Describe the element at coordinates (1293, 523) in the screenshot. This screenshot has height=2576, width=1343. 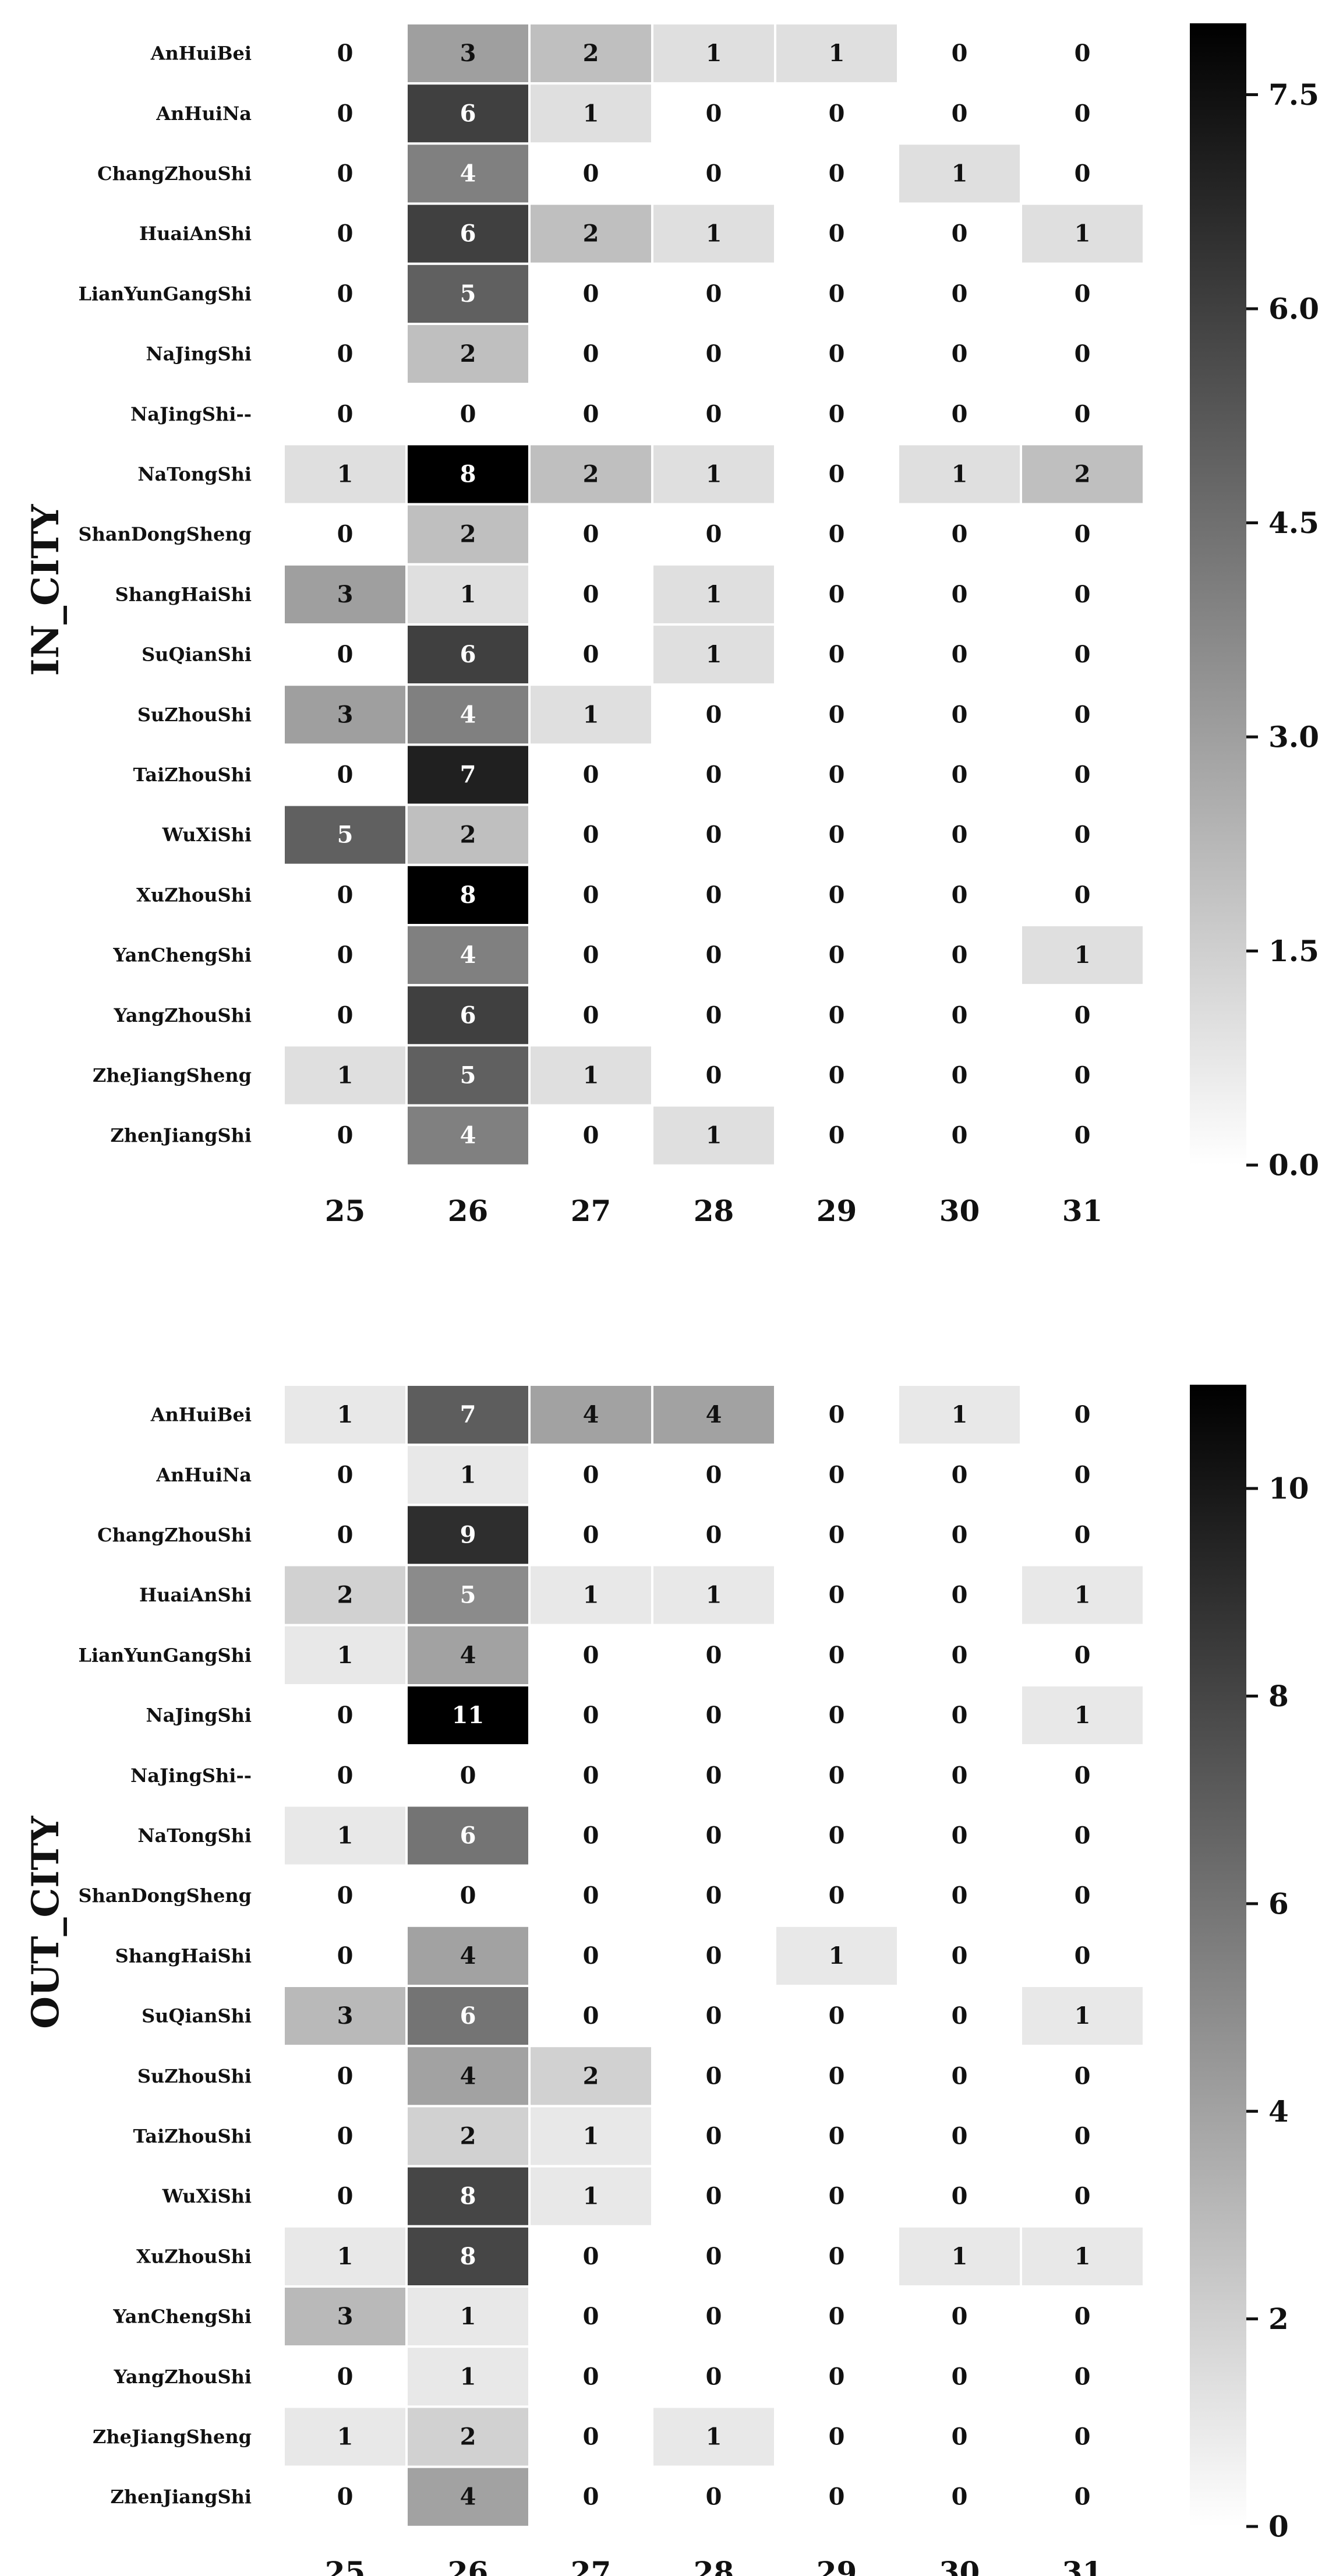
I see `colorbar-tick-label: 4.5` at that location.